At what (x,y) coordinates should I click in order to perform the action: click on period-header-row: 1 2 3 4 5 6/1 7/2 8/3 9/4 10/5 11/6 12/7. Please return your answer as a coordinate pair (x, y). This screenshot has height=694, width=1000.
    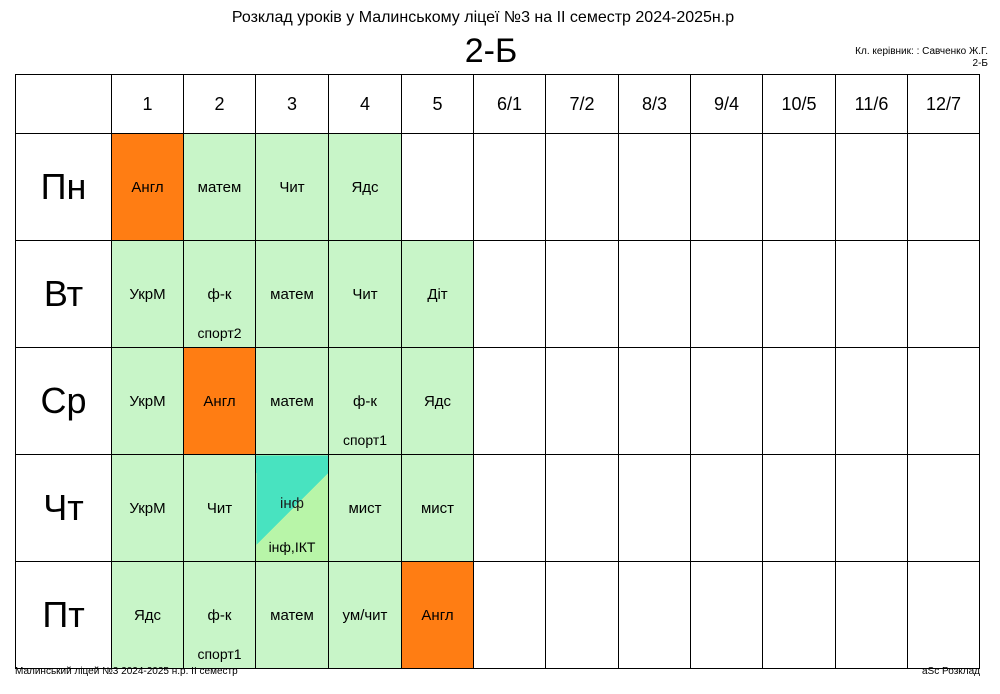
    Looking at the image, I should click on (497, 104).